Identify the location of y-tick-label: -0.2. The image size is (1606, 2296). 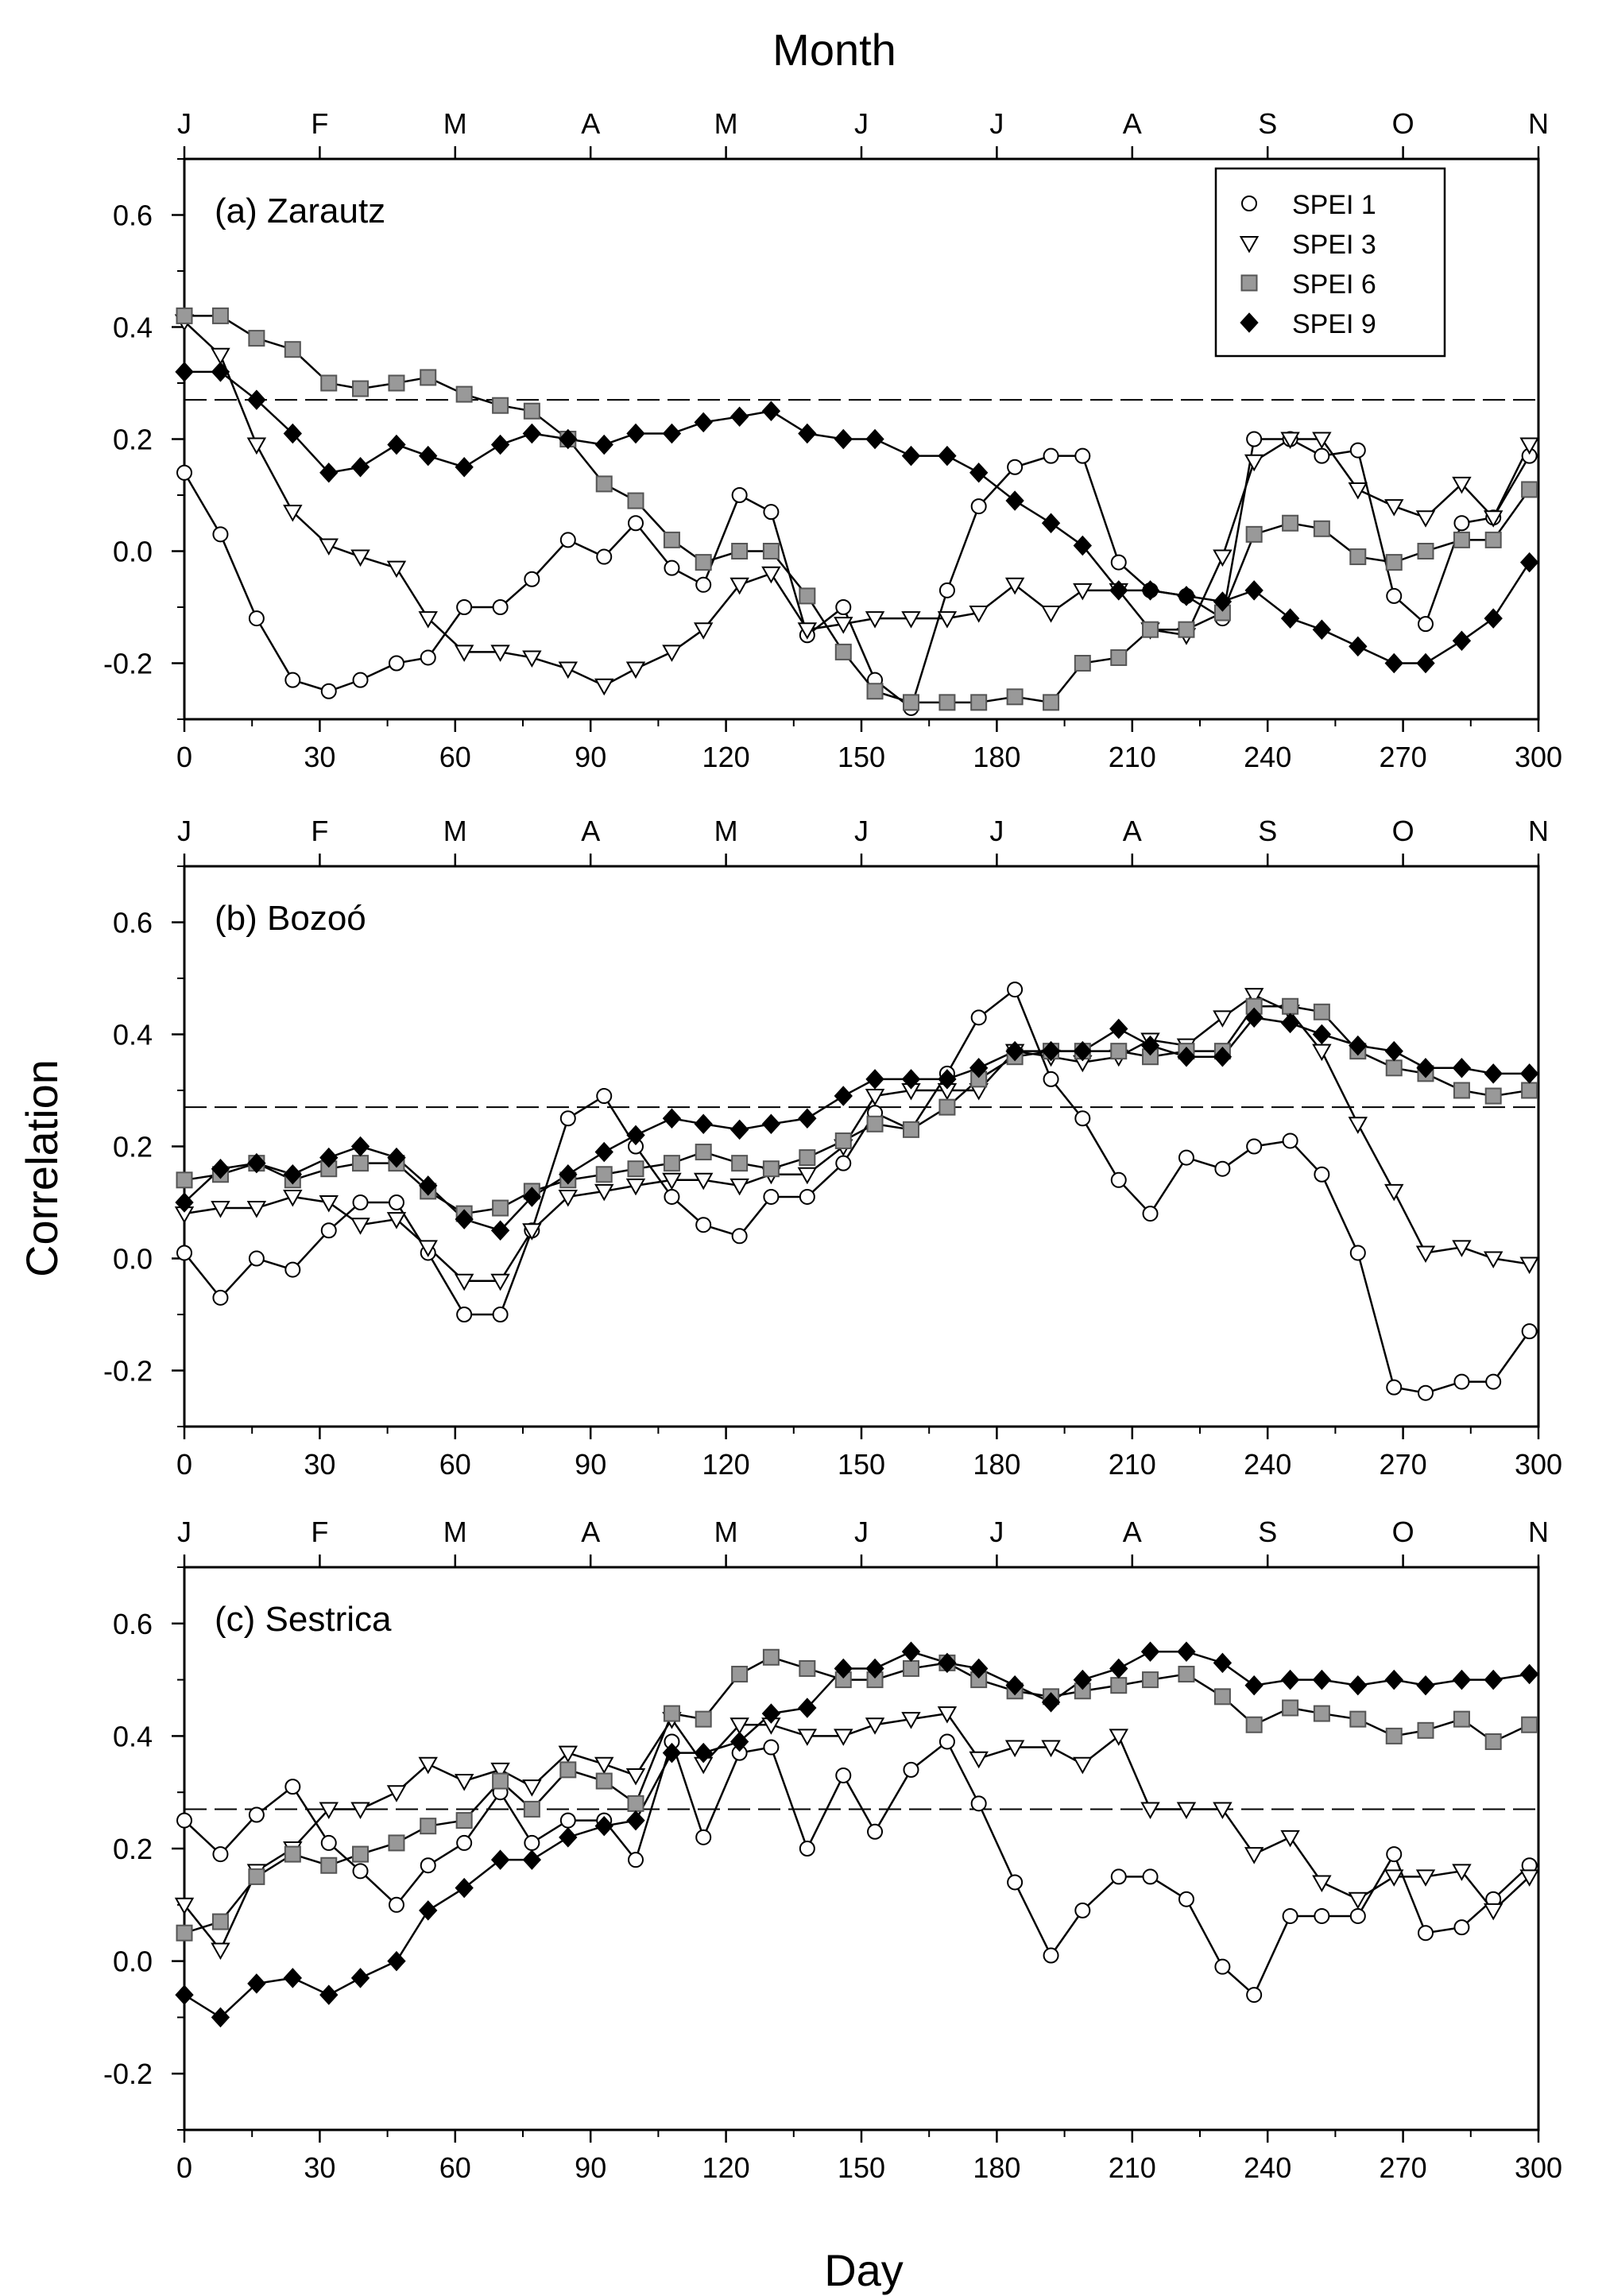
(128, 664).